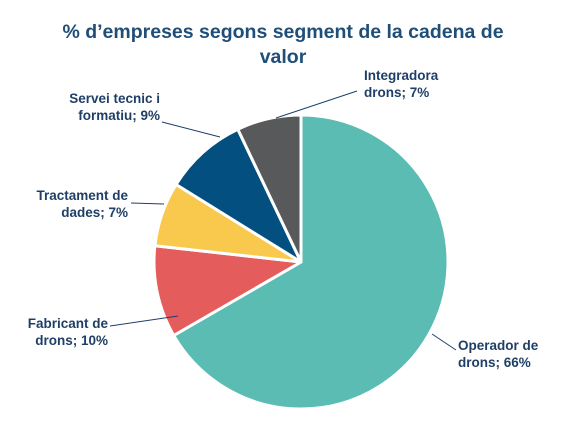 The width and height of the screenshot is (566, 422). Describe the element at coordinates (82, 204) in the screenshot. I see `slice-label: Tractament de dades; 7%` at that location.